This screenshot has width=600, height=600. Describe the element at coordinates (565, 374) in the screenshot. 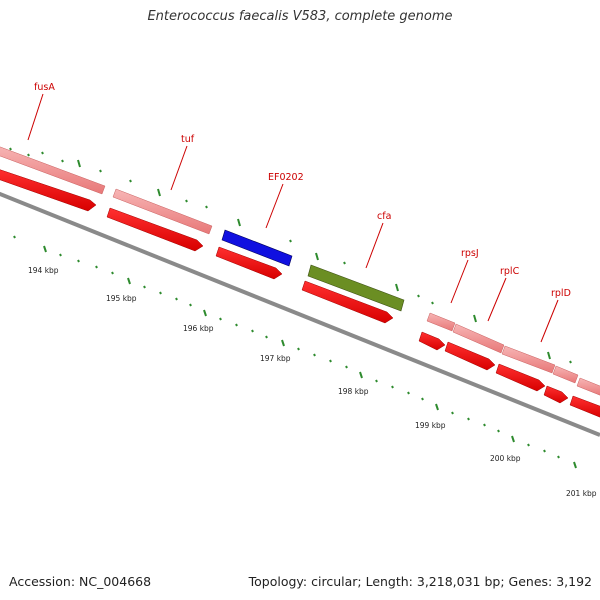

I see `gene-bar-rplW` at that location.